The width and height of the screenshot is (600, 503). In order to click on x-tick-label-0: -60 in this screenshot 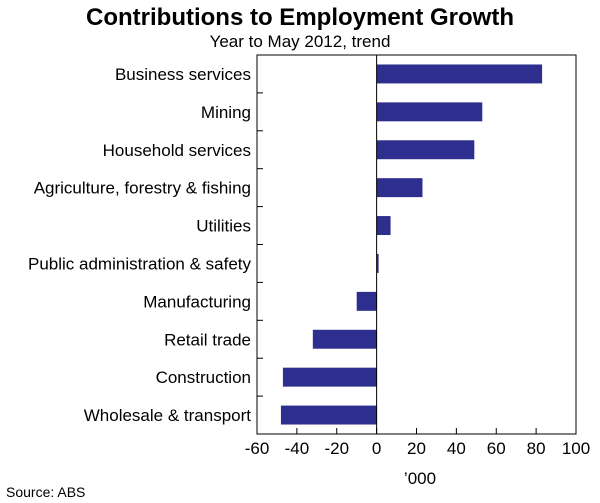, I will do `click(257, 448)`.